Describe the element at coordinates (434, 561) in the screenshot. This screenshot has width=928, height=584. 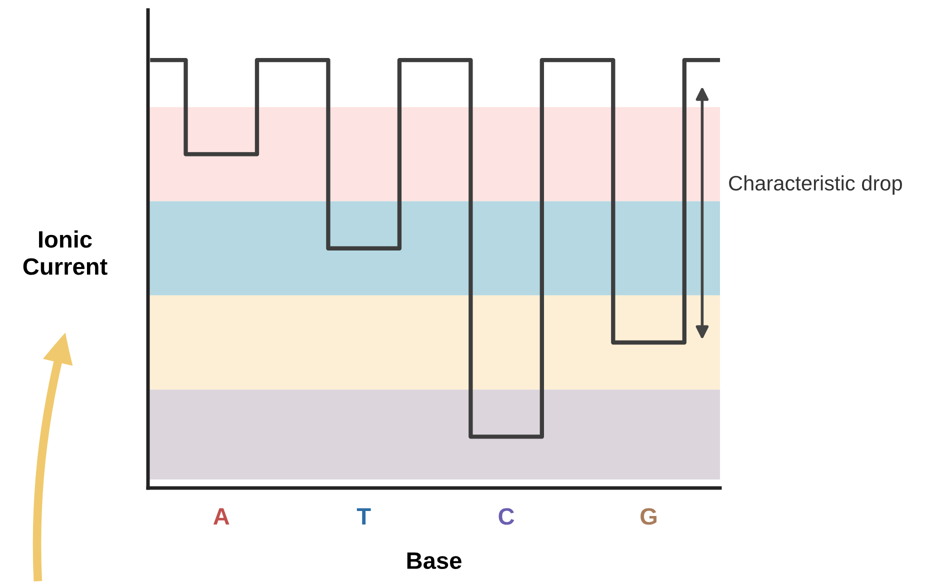
I see `x-axis-title: Base` at that location.